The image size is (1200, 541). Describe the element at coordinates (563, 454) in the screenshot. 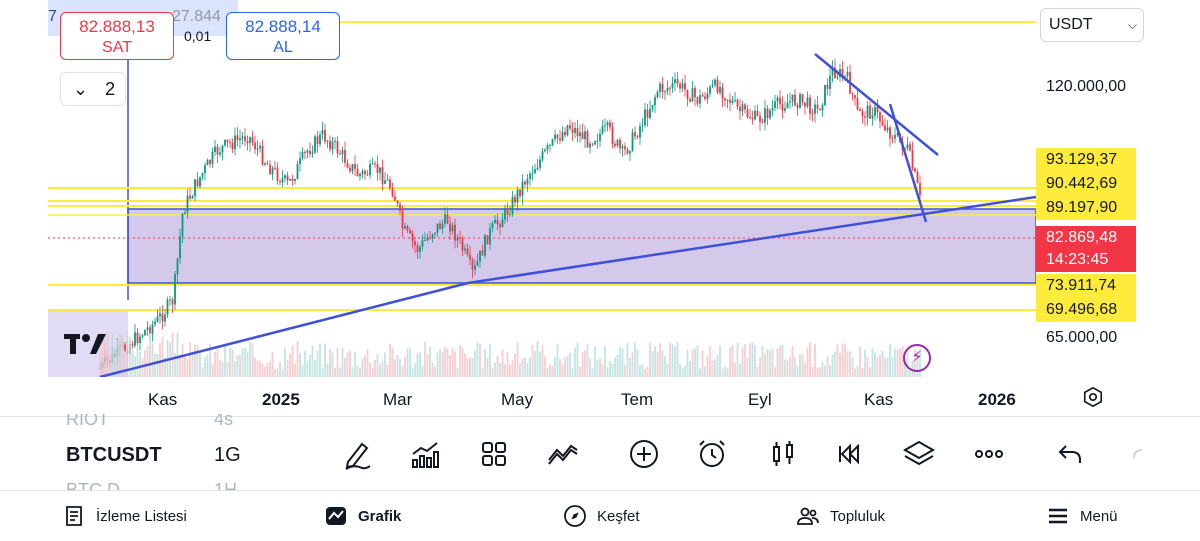

I see `compare-button` at that location.